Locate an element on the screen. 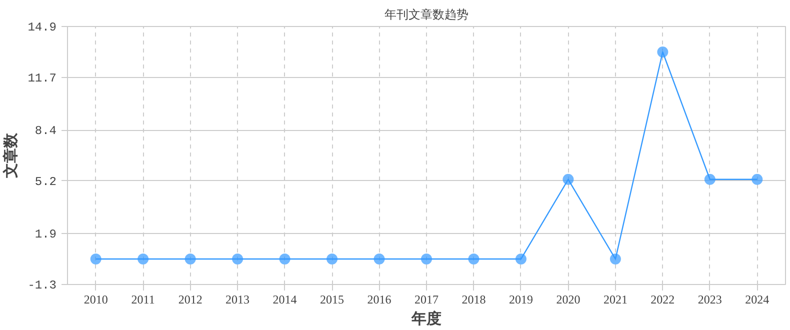 This screenshot has height=330, width=790. x-tick-label: 2023 is located at coordinates (710, 299).